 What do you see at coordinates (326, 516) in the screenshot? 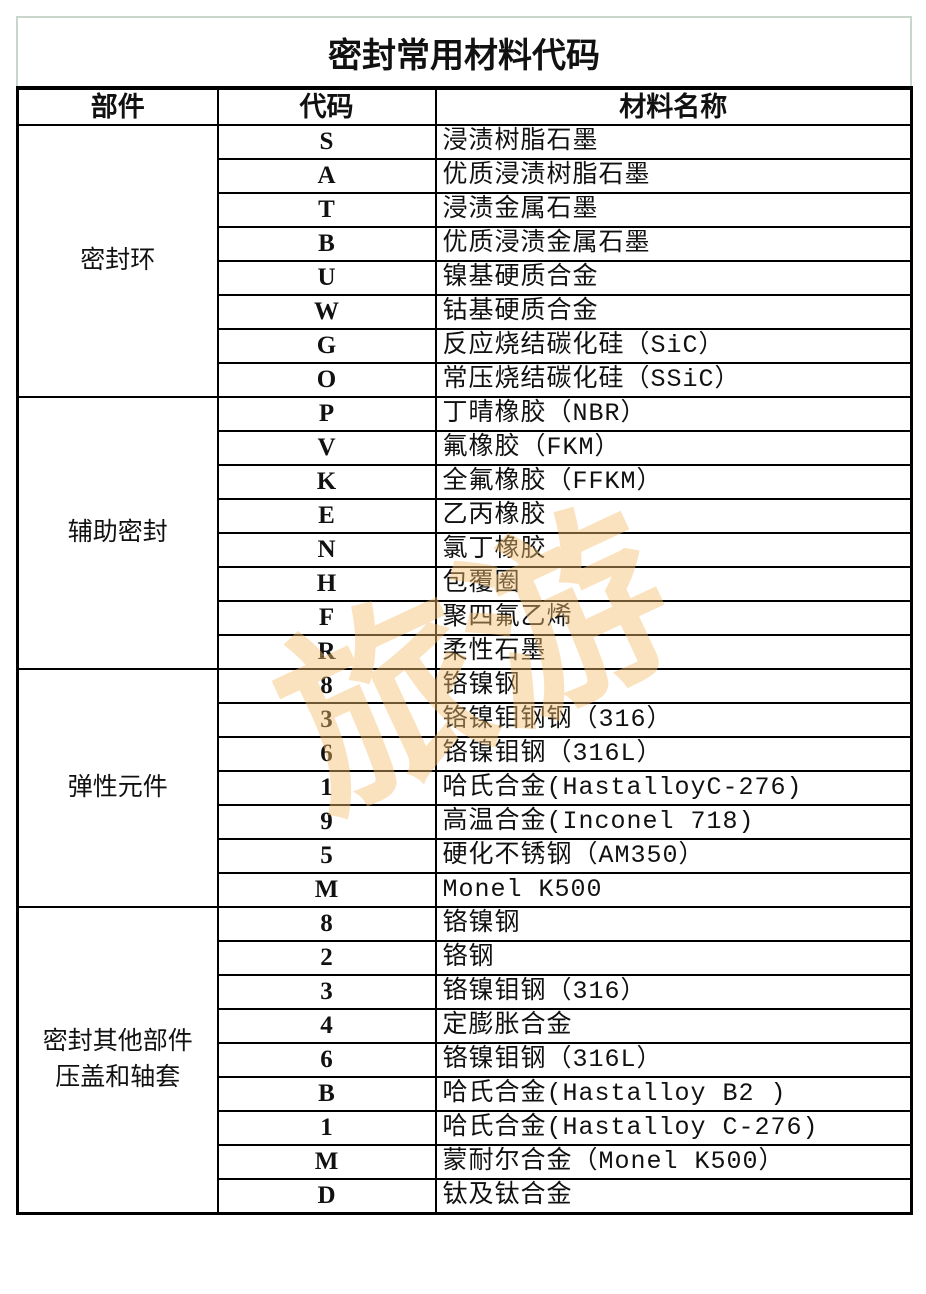
I see `code-cell: E` at bounding box center [326, 516].